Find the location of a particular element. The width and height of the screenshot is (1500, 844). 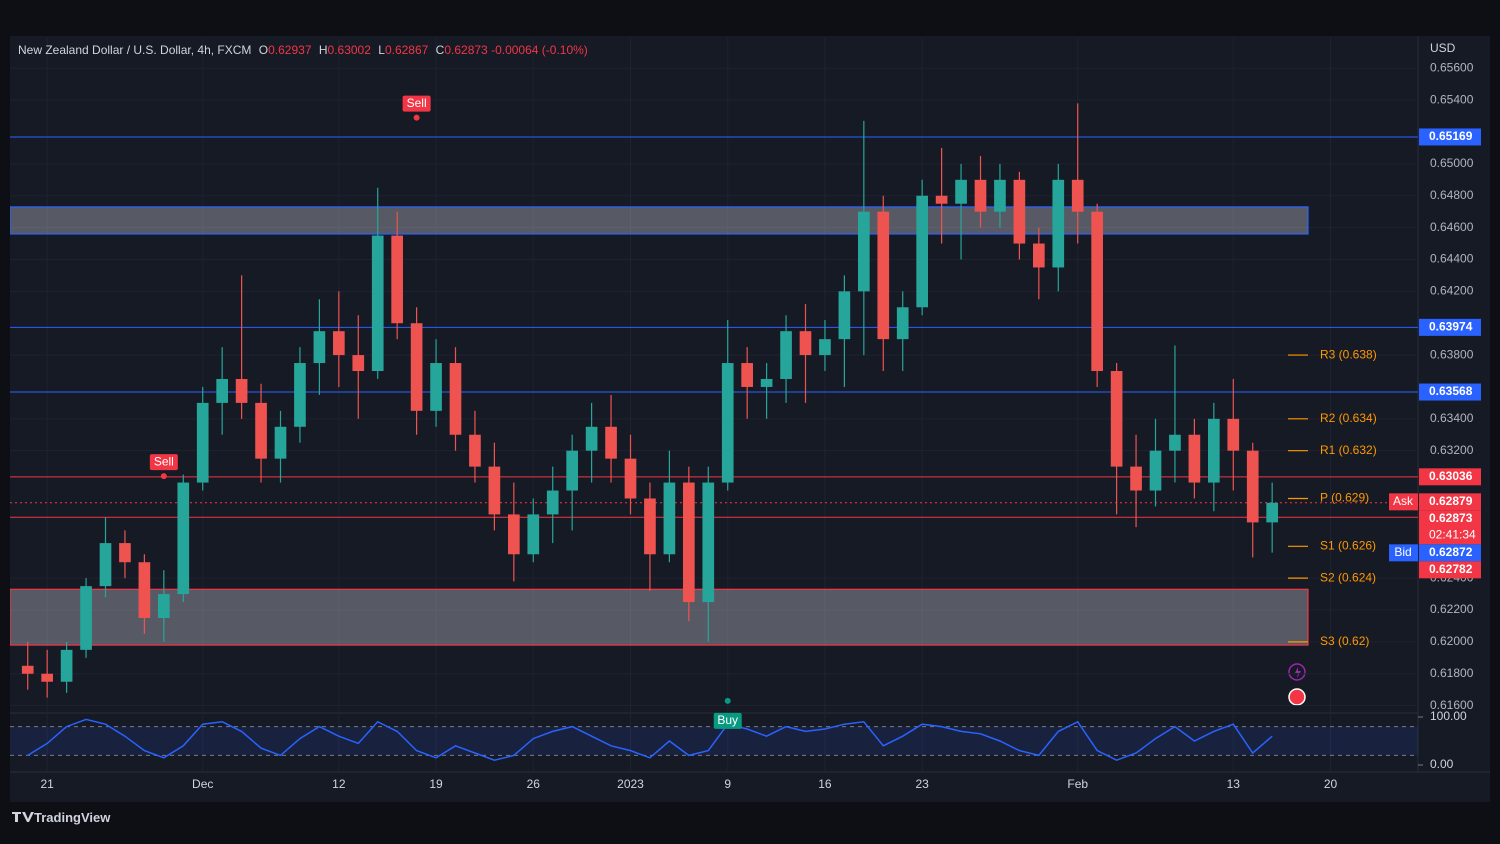

x-tick-label: 12 is located at coordinates (339, 784).